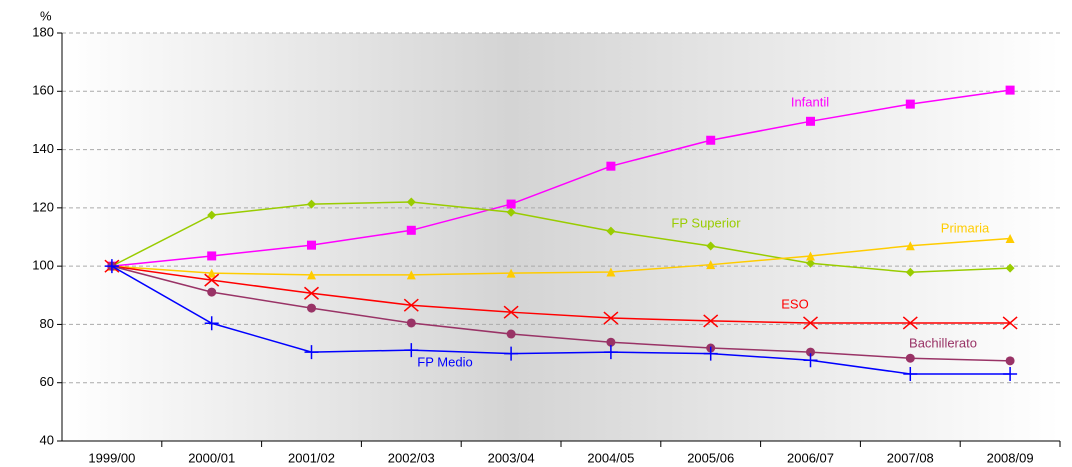  What do you see at coordinates (43, 90) in the screenshot?
I see `y-tick-label: 160` at bounding box center [43, 90].